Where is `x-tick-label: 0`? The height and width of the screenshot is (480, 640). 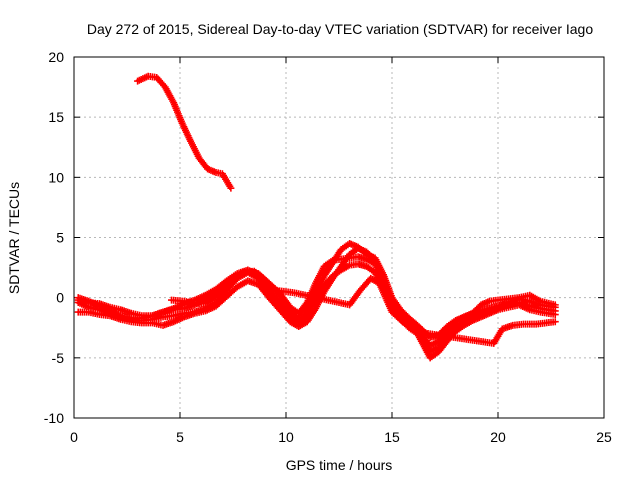
x-tick-label: 0 is located at coordinates (74, 437).